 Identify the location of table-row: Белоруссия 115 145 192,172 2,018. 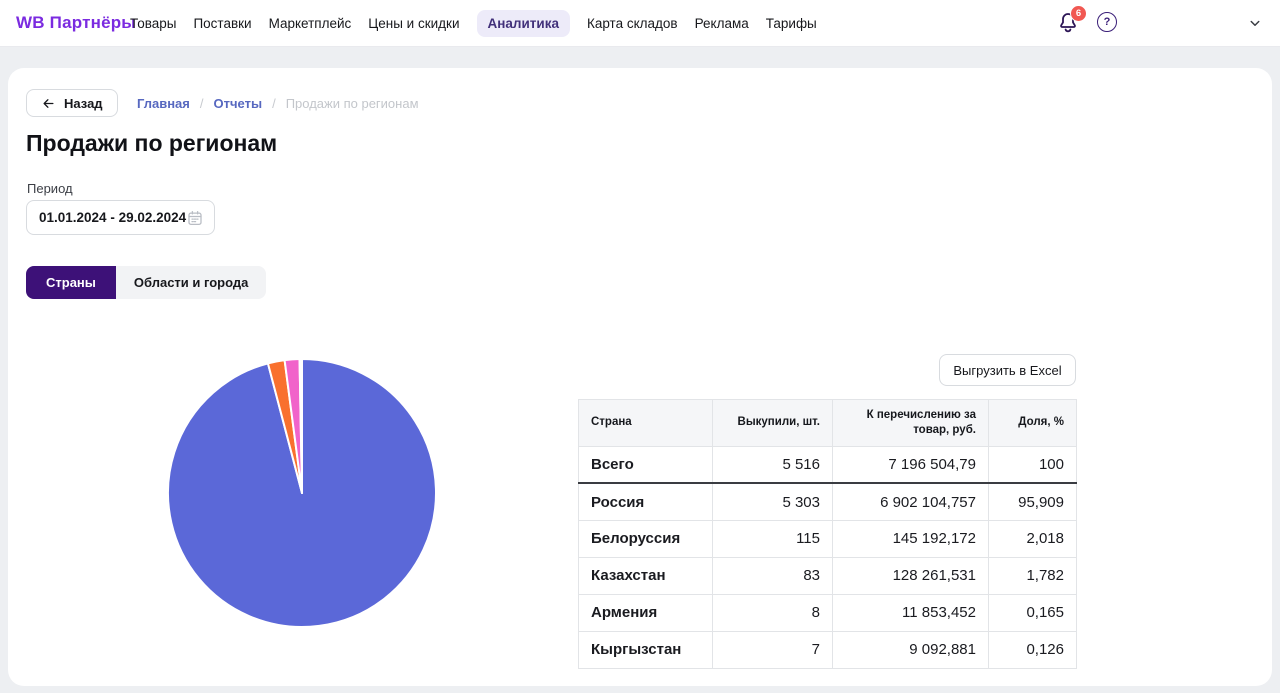
(827, 538).